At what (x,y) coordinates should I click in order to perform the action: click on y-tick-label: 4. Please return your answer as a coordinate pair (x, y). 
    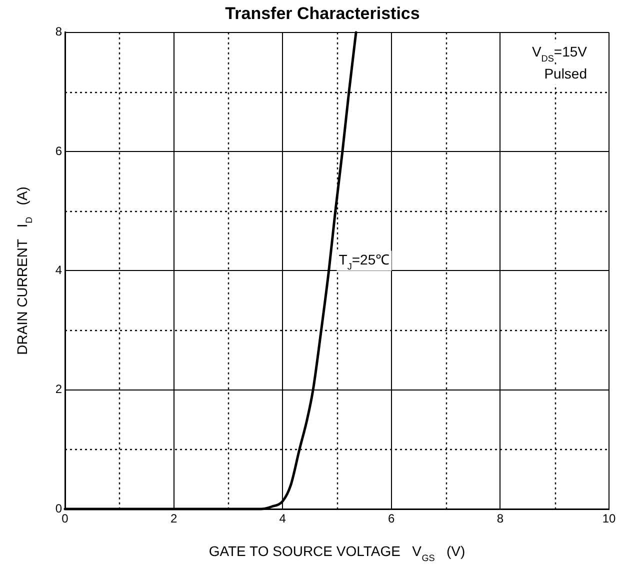
    Looking at the image, I should click on (58, 270).